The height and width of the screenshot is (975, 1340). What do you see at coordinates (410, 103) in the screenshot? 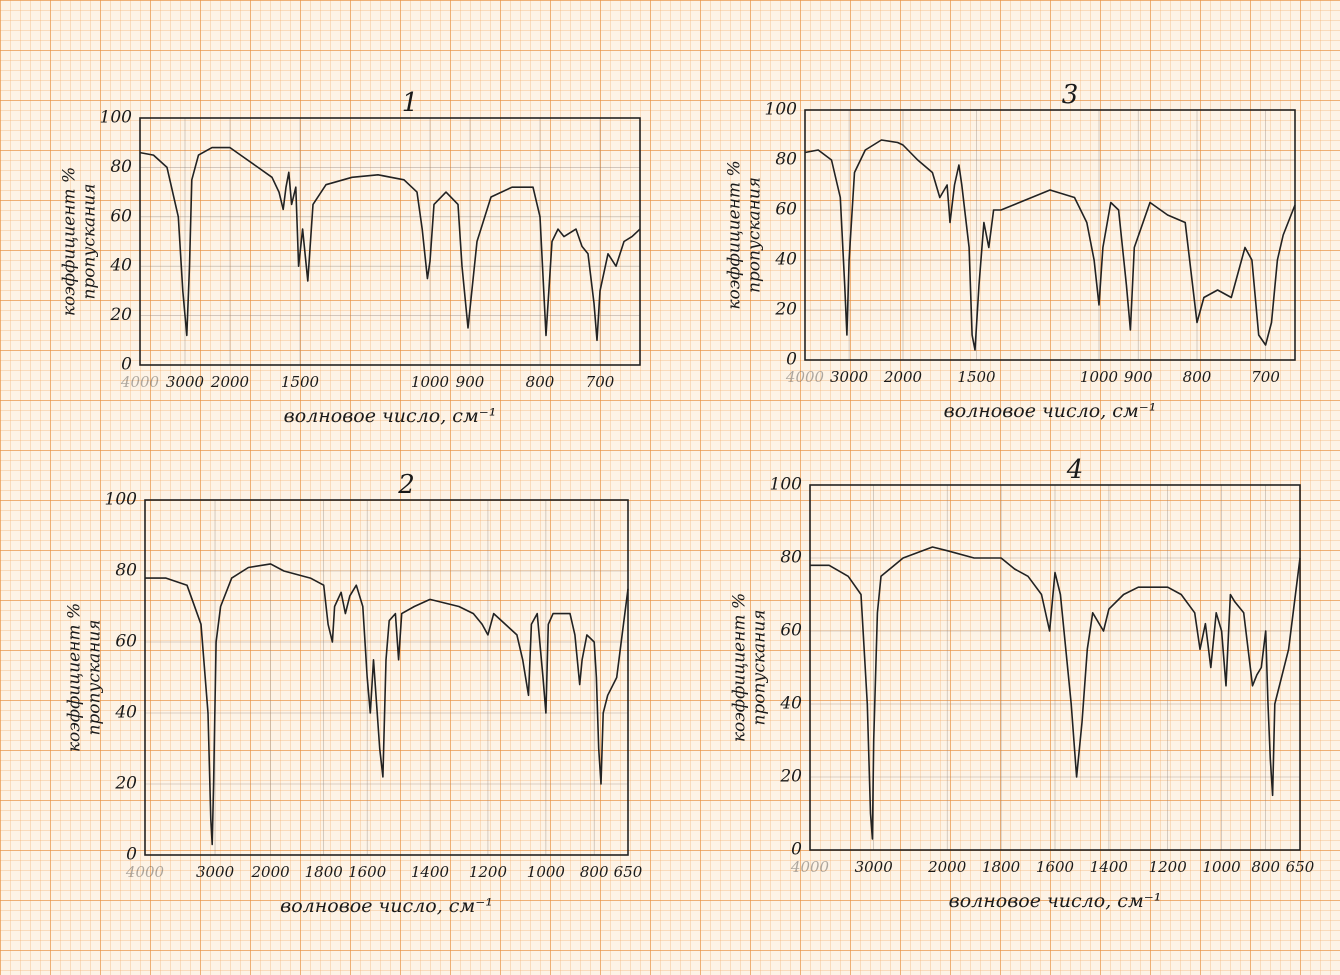
I see `chart-title: 1` at bounding box center [410, 103].